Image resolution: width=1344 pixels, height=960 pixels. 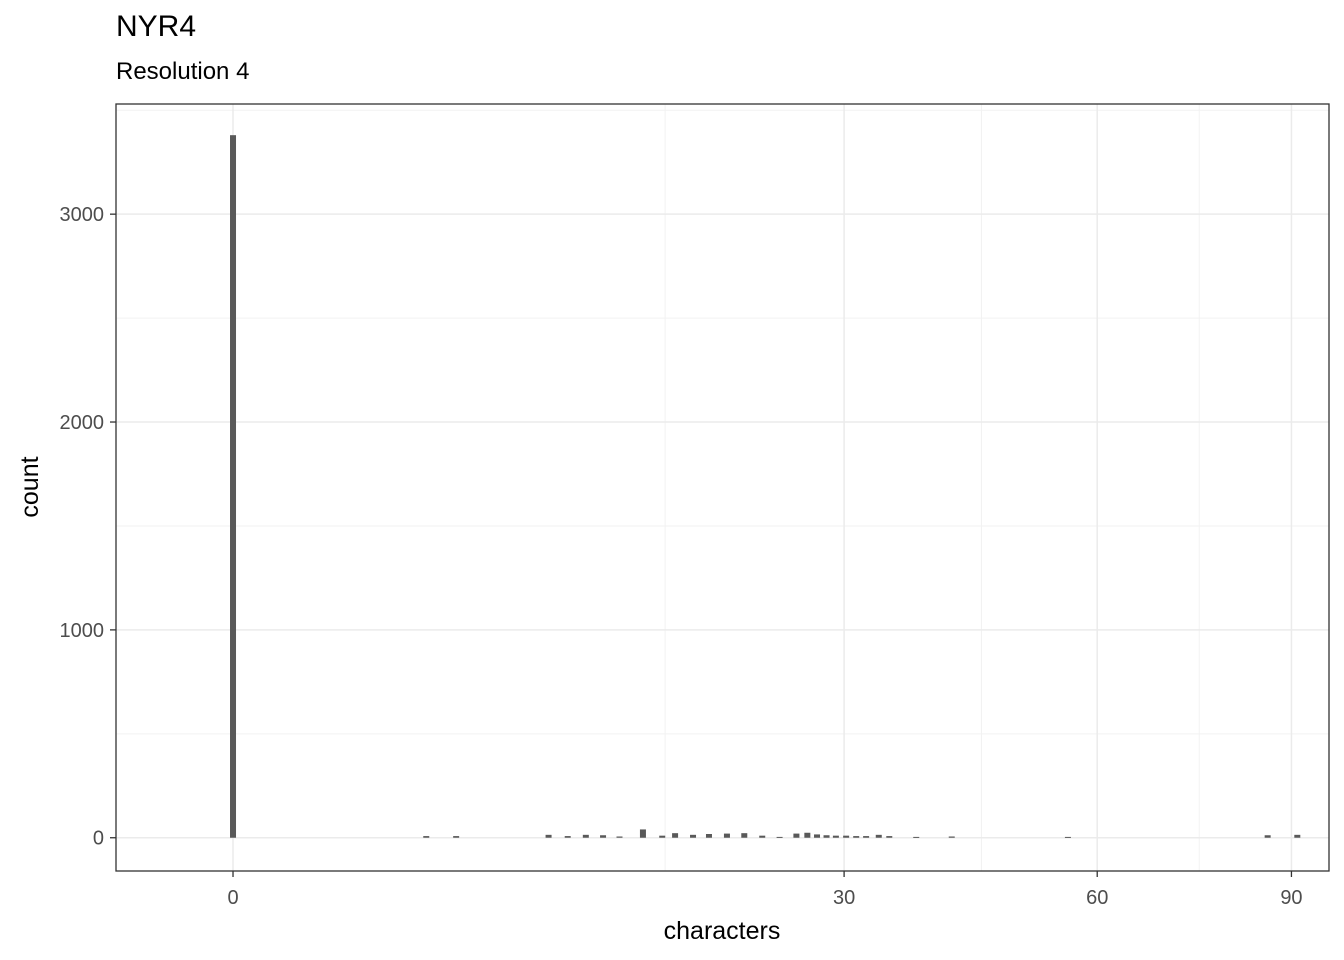 I want to click on x-tick-label: 60, so click(x=1097, y=898).